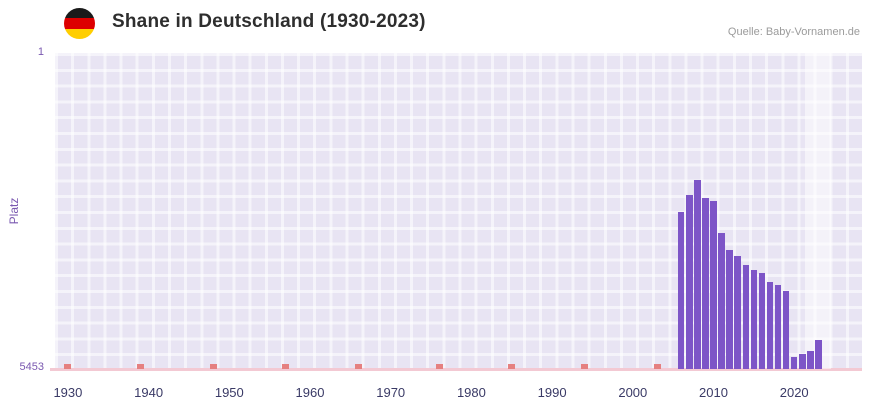 The image size is (873, 412). Describe the element at coordinates (802, 361) in the screenshot. I see `rank-bar-2021` at that location.